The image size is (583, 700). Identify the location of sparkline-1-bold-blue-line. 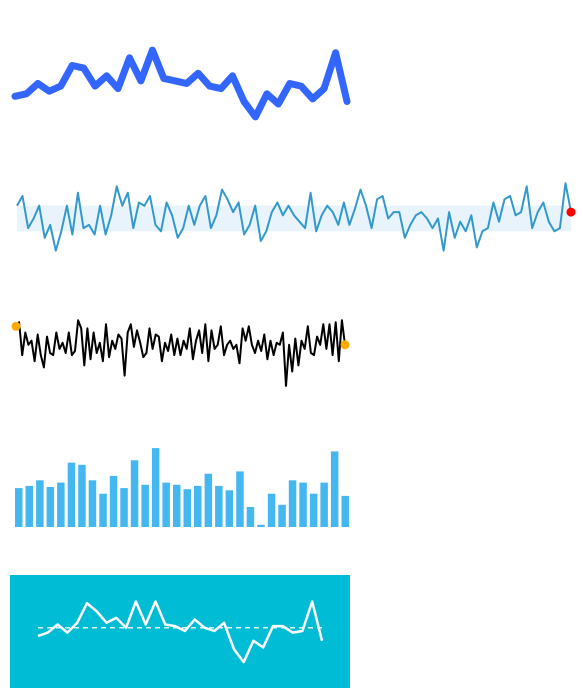
(181, 83).